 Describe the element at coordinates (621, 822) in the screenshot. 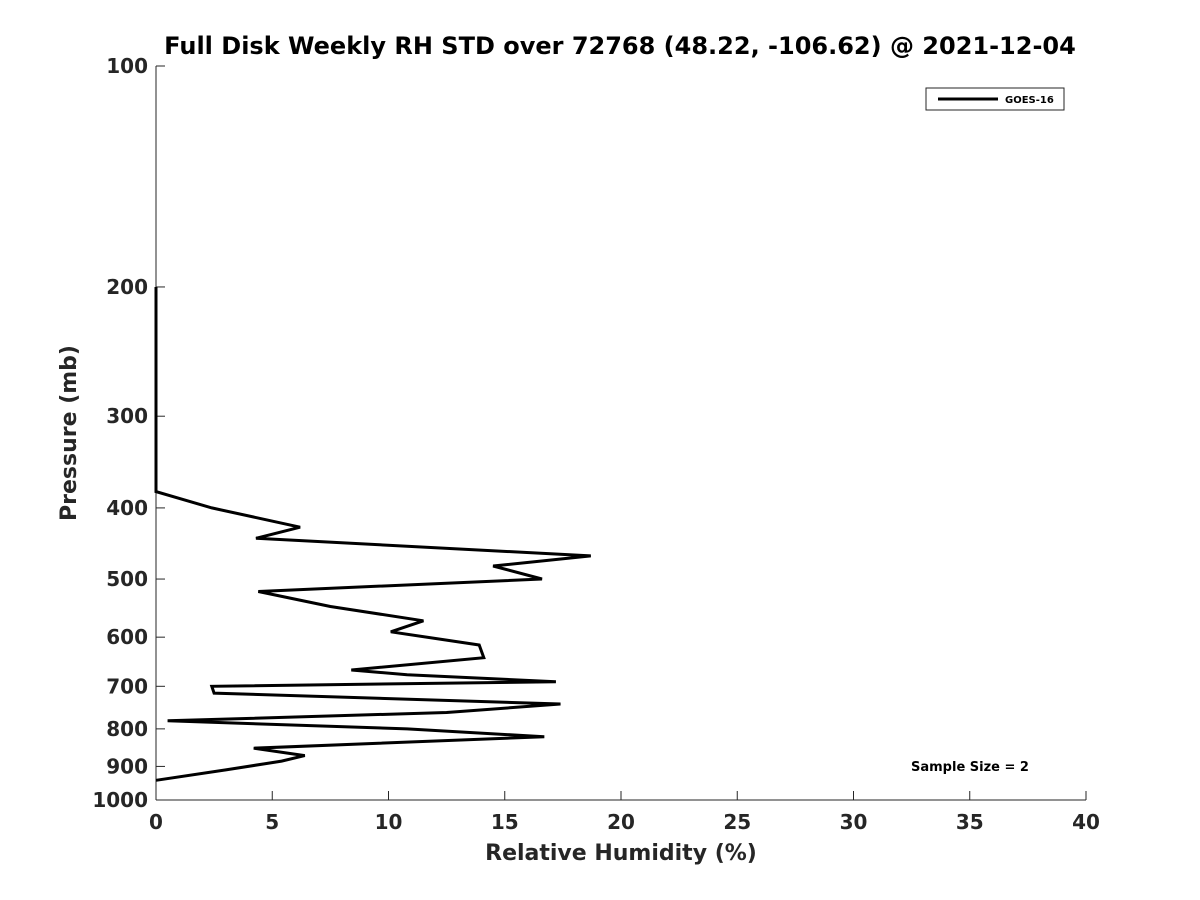

I see `x-tick-label: 20` at that location.